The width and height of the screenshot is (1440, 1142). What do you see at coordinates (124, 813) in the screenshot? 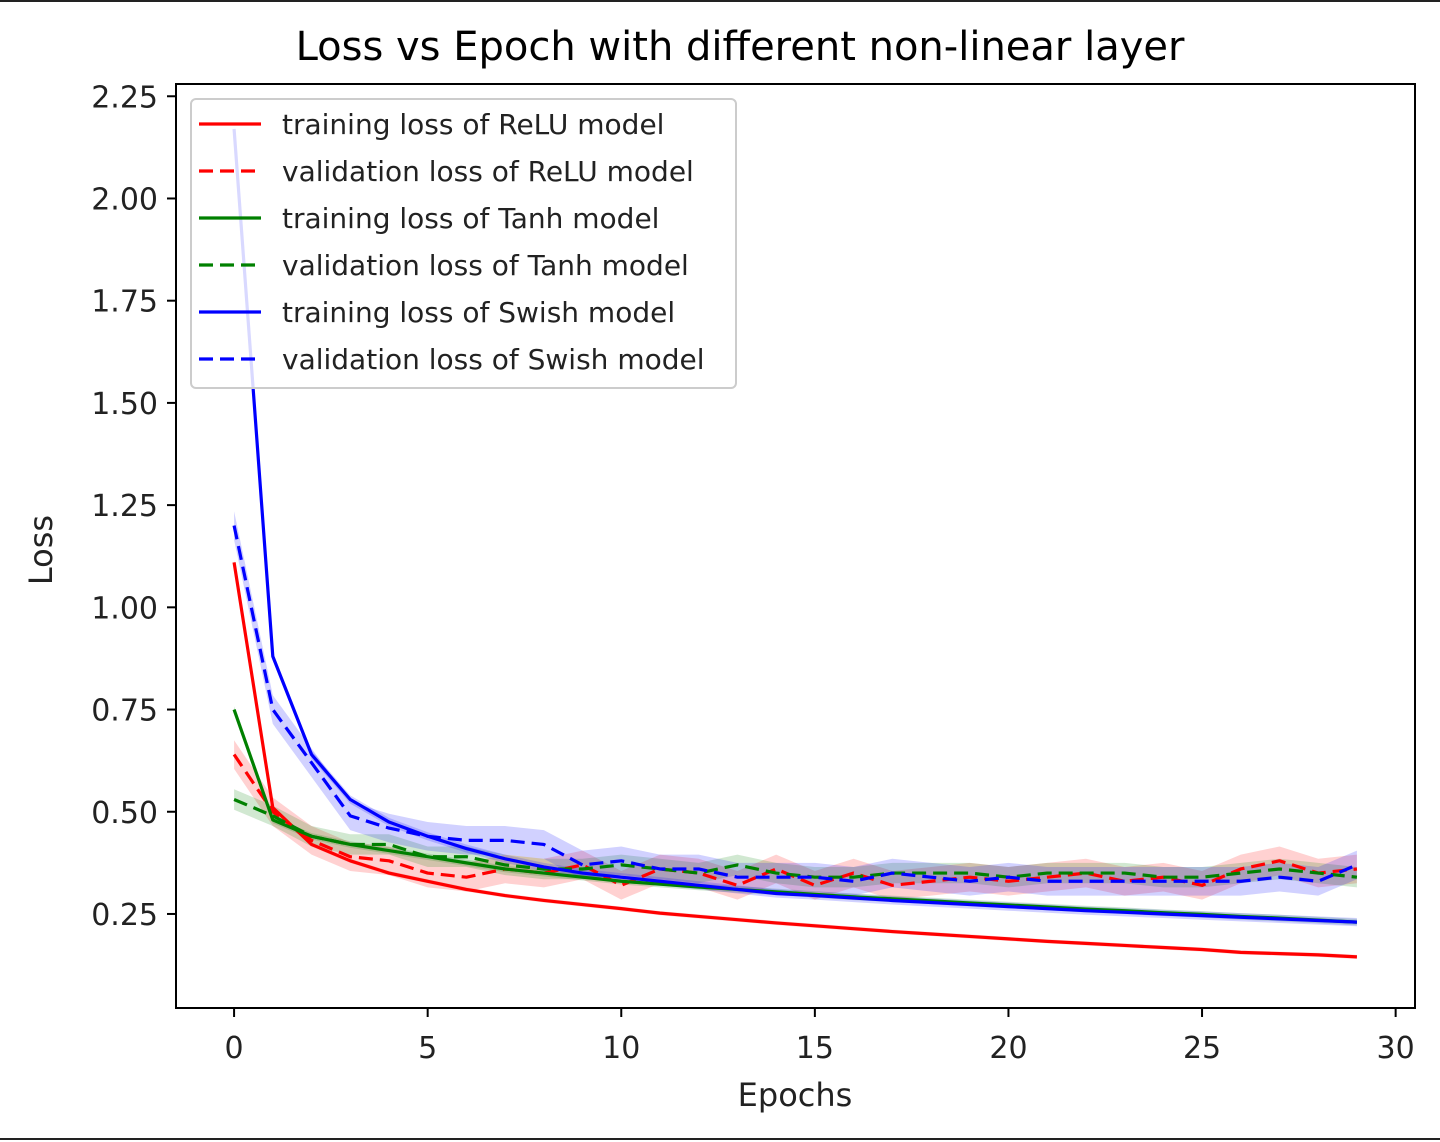
I see `y-tick-label: 0.50` at bounding box center [124, 813].